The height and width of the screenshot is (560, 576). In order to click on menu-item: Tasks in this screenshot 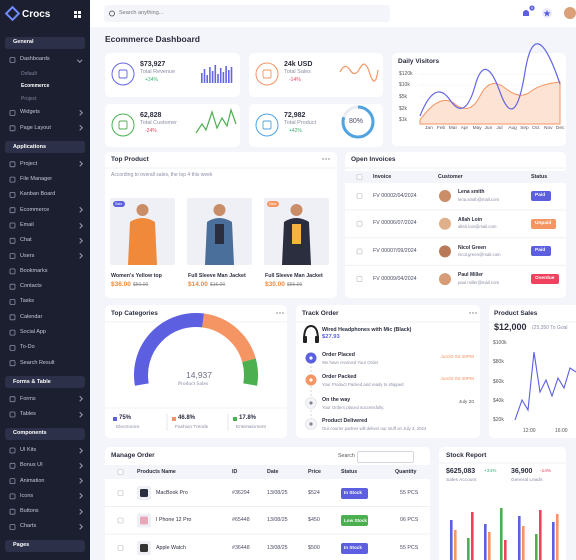, I will do `click(27, 301)`.